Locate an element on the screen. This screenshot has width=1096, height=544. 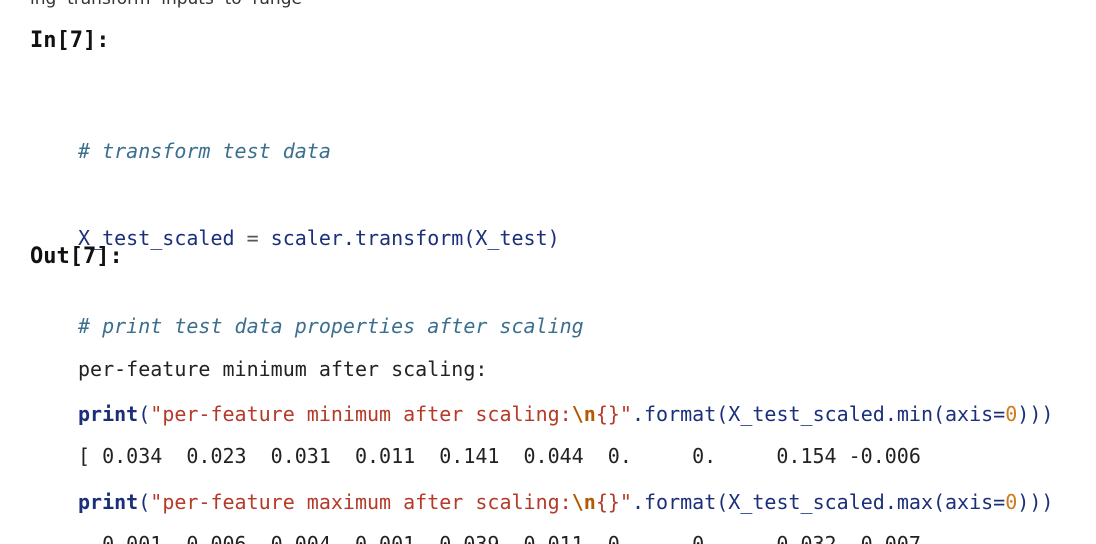
format-call: .format(X_test_scaled.max(axis= is located at coordinates (818, 502).